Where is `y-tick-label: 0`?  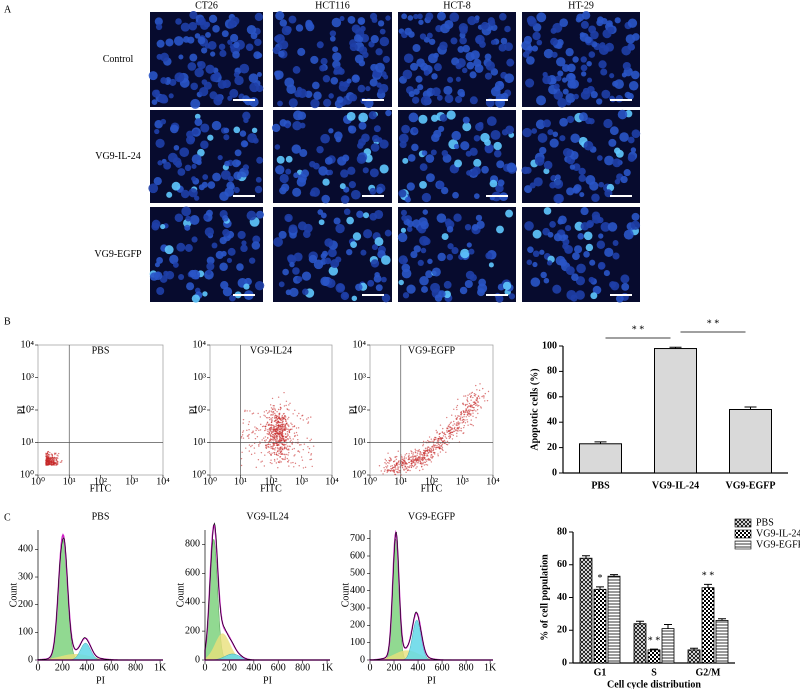
y-tick-label: 0 is located at coordinates (554, 472).